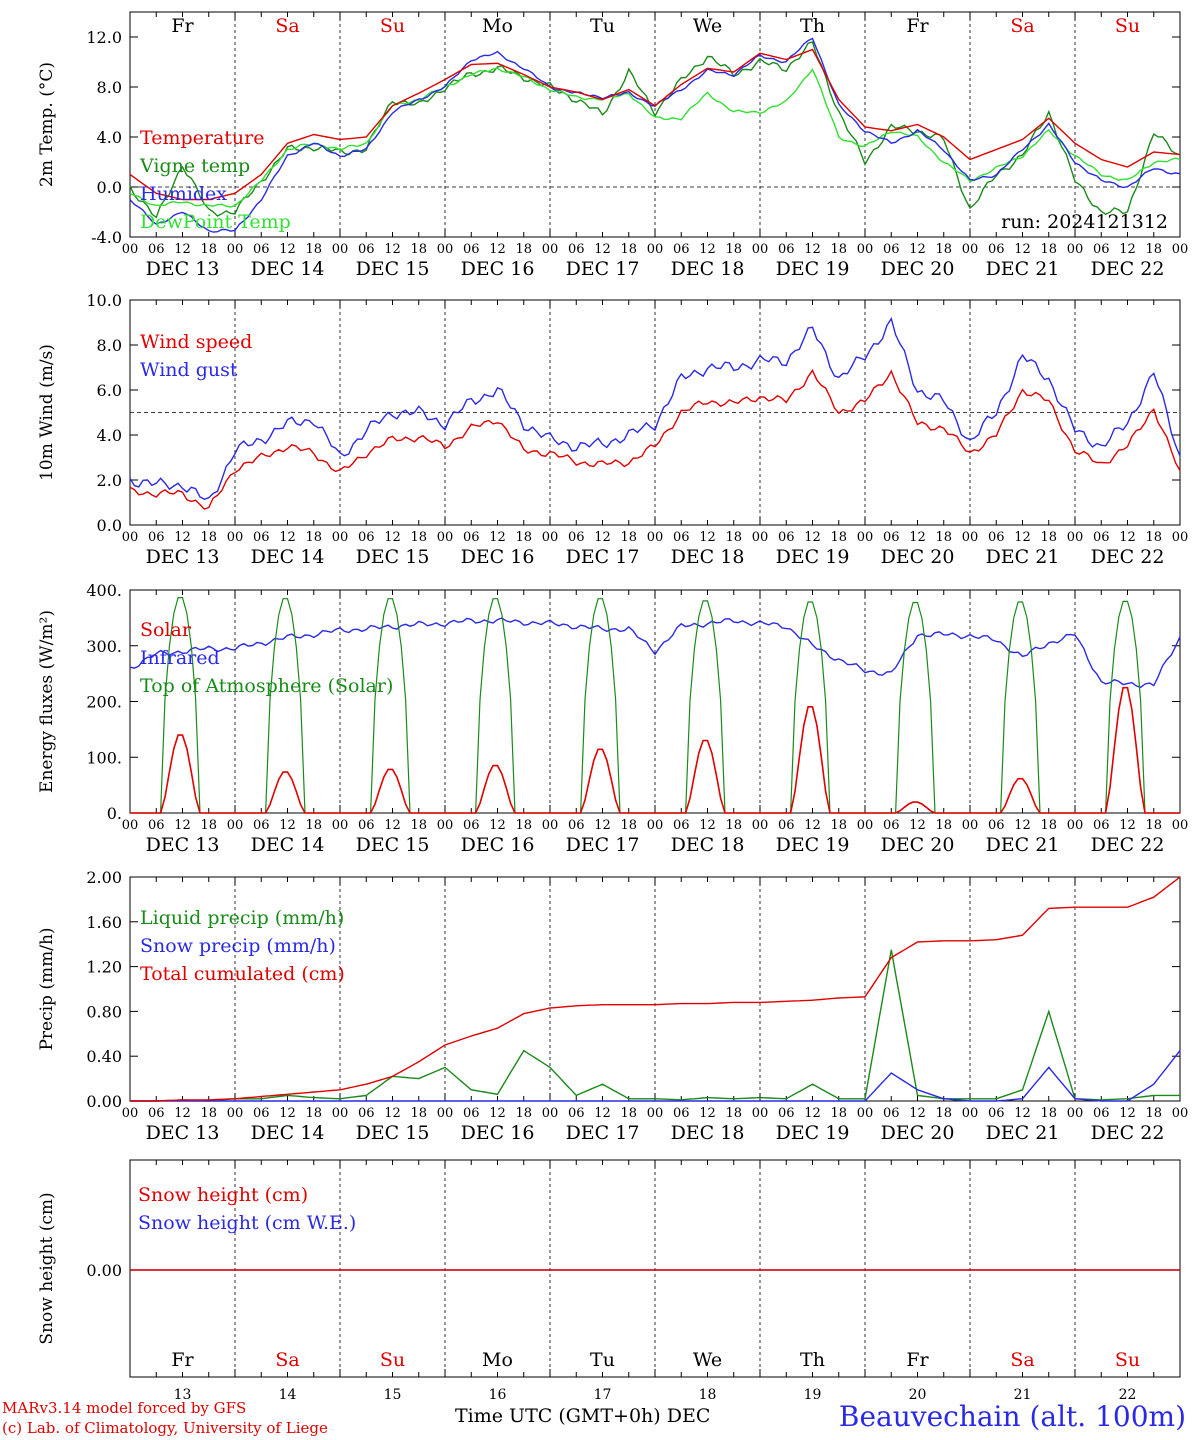 Image resolution: width=1194 pixels, height=1440 pixels. Describe the element at coordinates (238, 946) in the screenshot. I see `legend-entry: Snow precip (mm/h)` at that location.